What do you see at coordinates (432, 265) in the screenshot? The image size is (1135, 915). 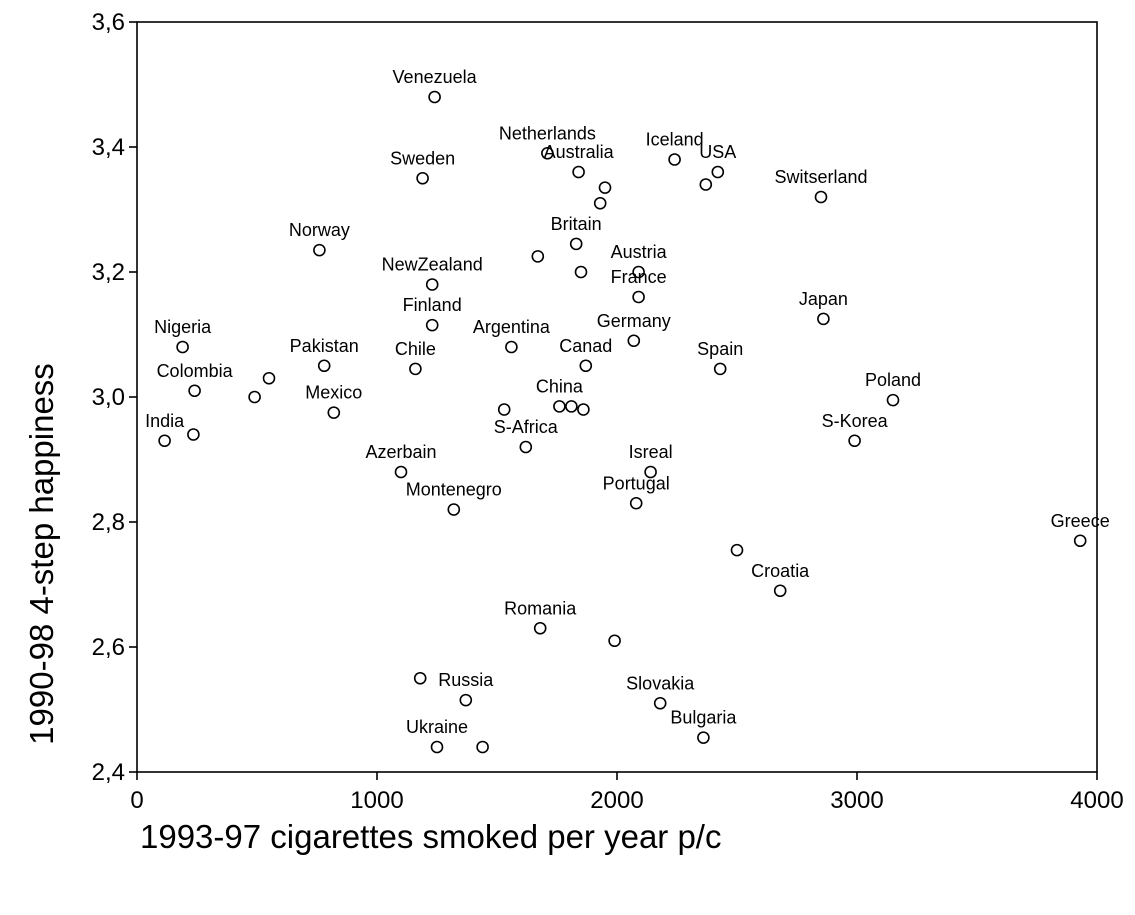 I see `point-label: NewZealand` at bounding box center [432, 265].